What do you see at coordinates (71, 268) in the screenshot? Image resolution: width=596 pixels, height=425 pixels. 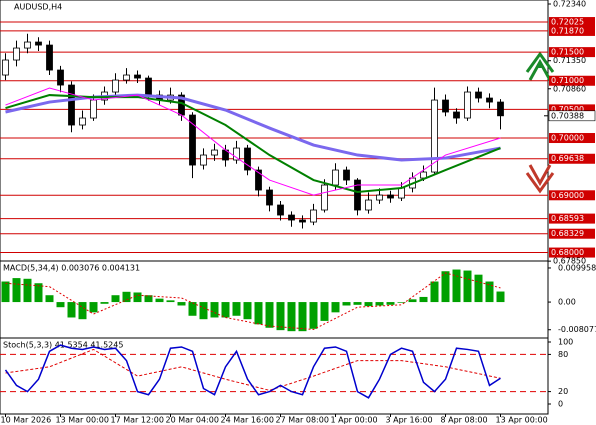 I see `macd-title: MACD(5,34,4) 0.003076 0.004131` at bounding box center [71, 268].